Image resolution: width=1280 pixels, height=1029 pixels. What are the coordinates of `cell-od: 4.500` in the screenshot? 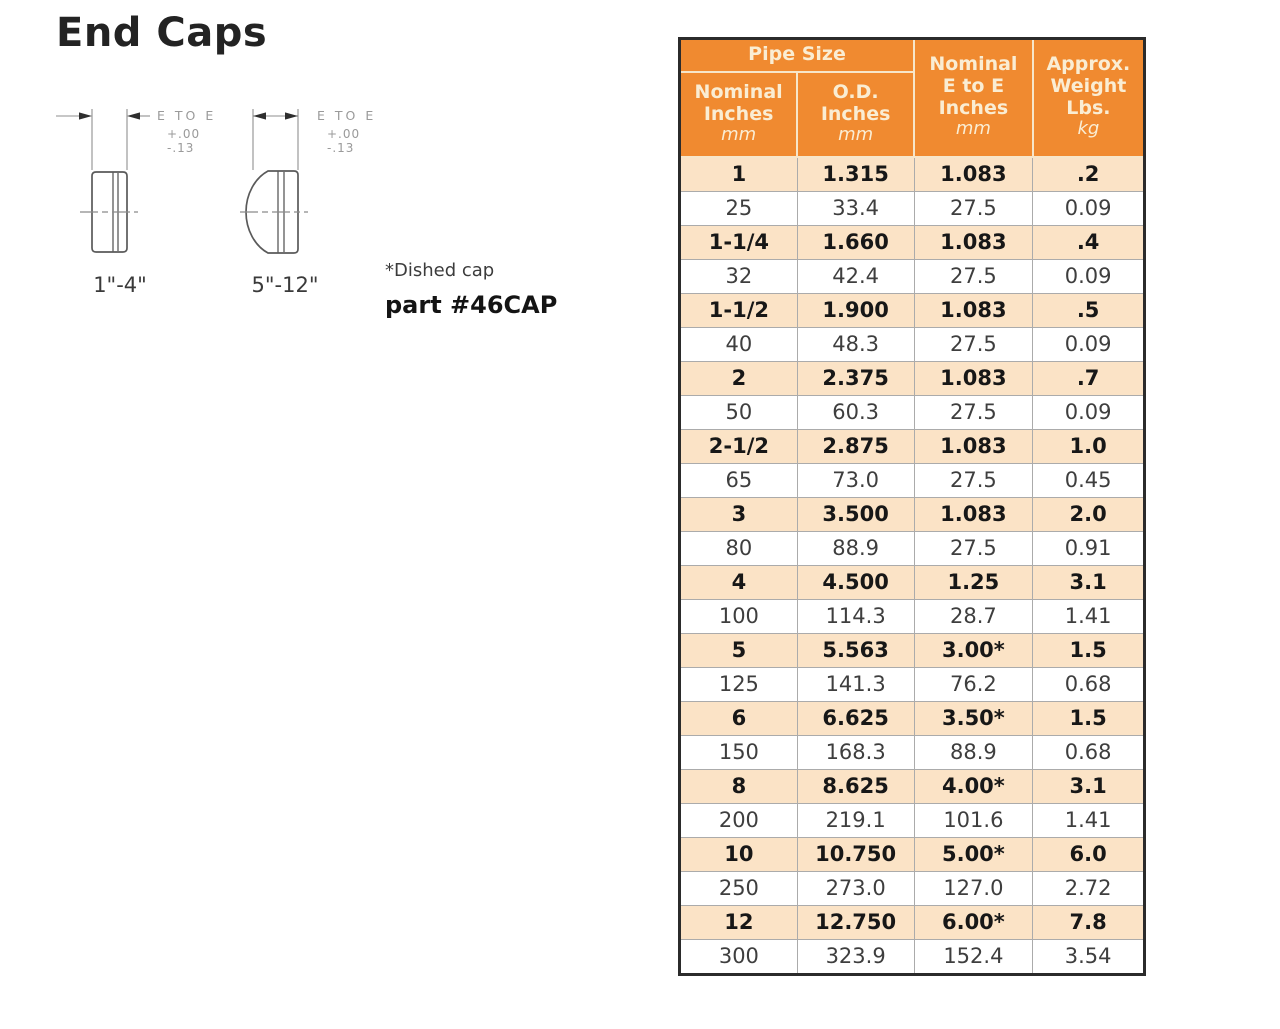 It's located at (855, 582).